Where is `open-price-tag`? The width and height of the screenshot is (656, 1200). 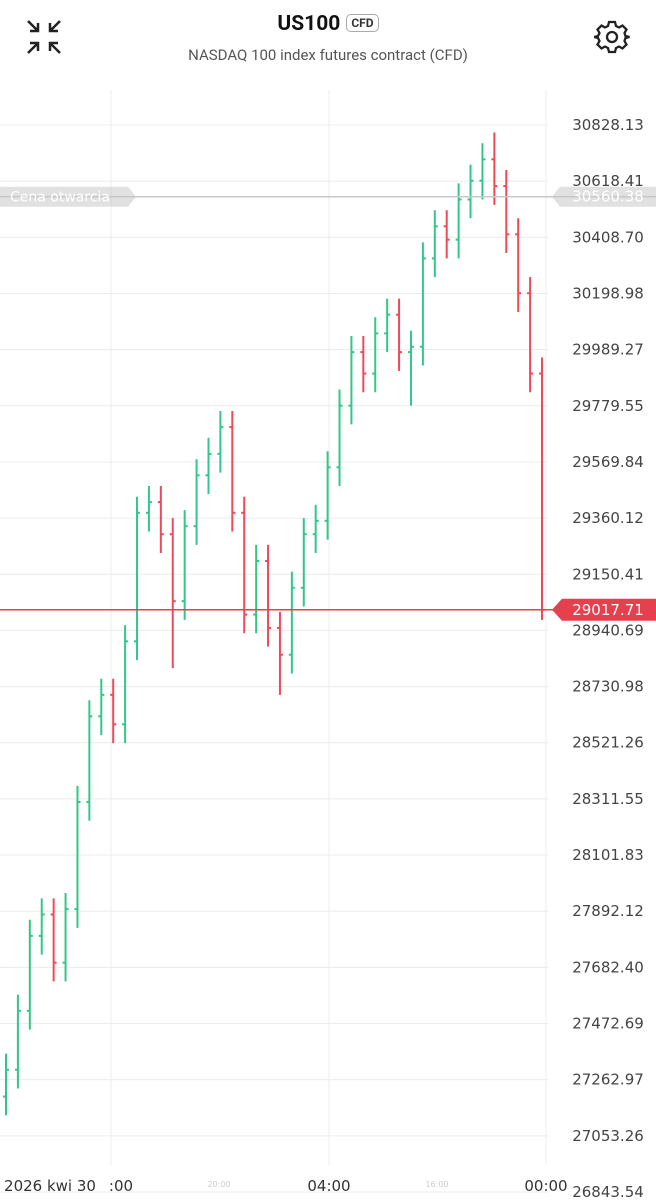 open-price-tag is located at coordinates (68, 196).